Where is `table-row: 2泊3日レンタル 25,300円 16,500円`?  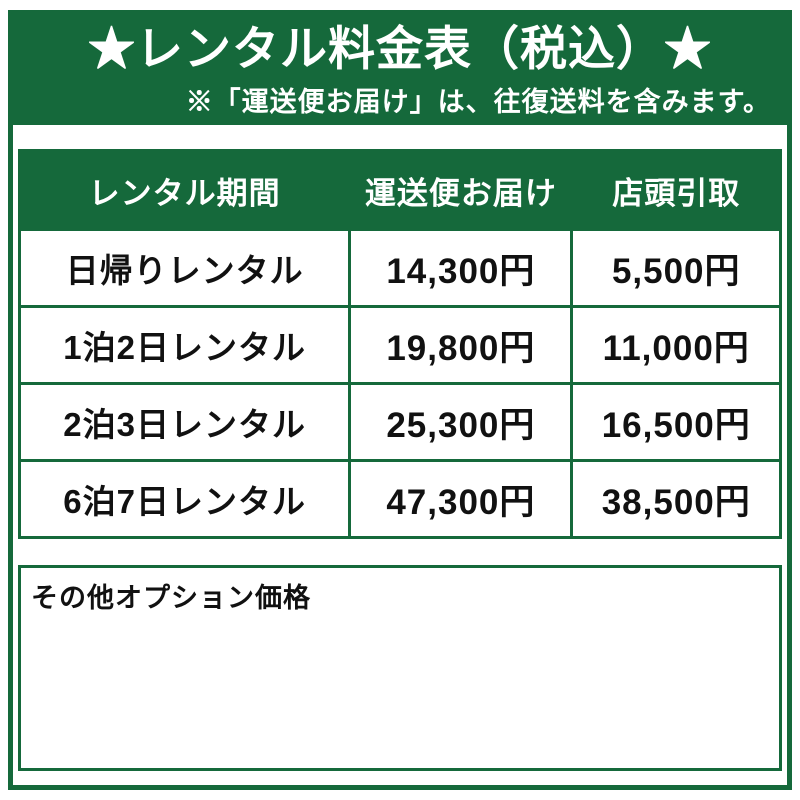 table-row: 2泊3日レンタル 25,300円 16,500円 is located at coordinates (399, 422).